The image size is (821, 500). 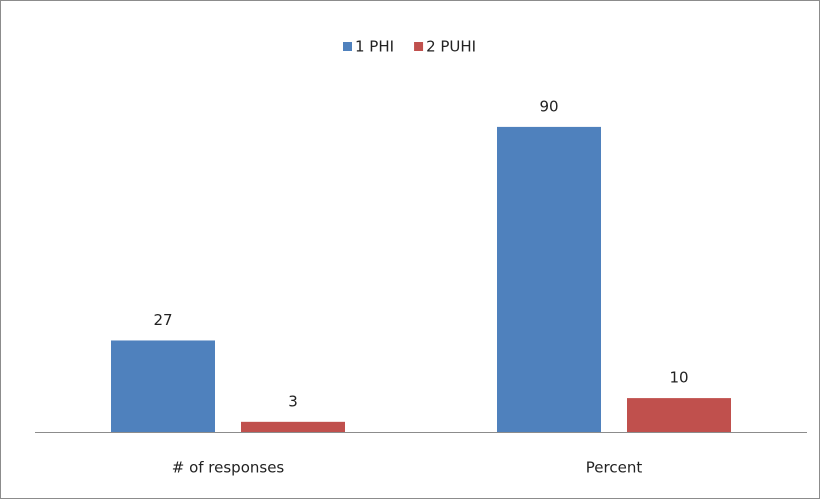 What do you see at coordinates (374, 47) in the screenshot?
I see `legend-label: 1 PHI` at bounding box center [374, 47].